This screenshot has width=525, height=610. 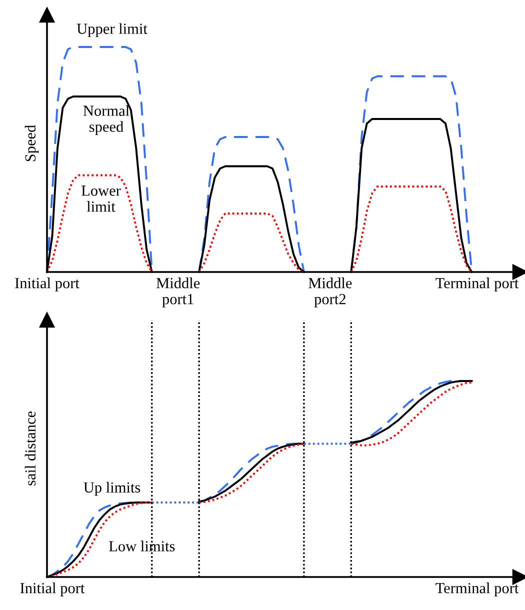 I want to click on x-tick-label: Middle port2, so click(x=330, y=293).